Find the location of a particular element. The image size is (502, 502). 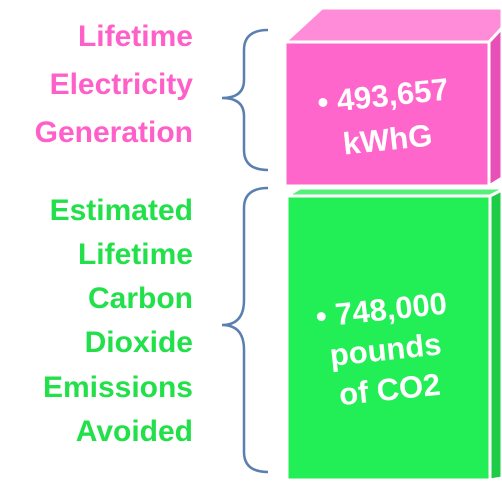

label: Estimated is located at coordinates (121, 210).